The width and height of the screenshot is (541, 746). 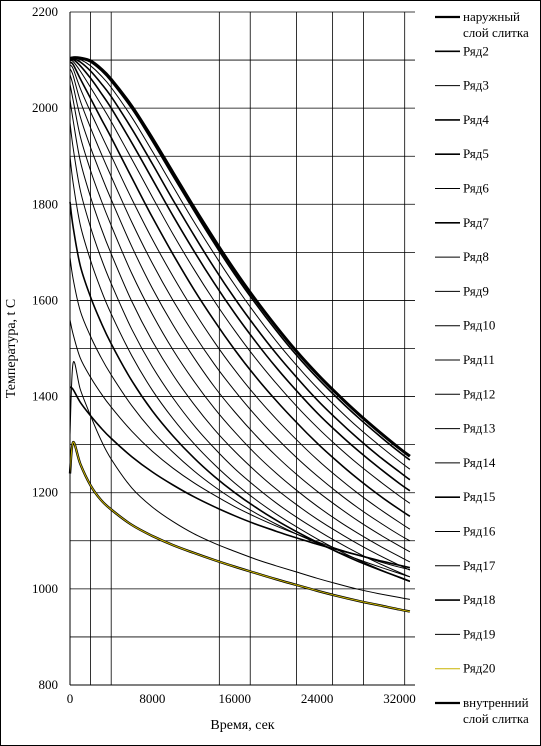 What do you see at coordinates (476, 188) in the screenshot?
I see `legend-label-6: Ряд6` at bounding box center [476, 188].